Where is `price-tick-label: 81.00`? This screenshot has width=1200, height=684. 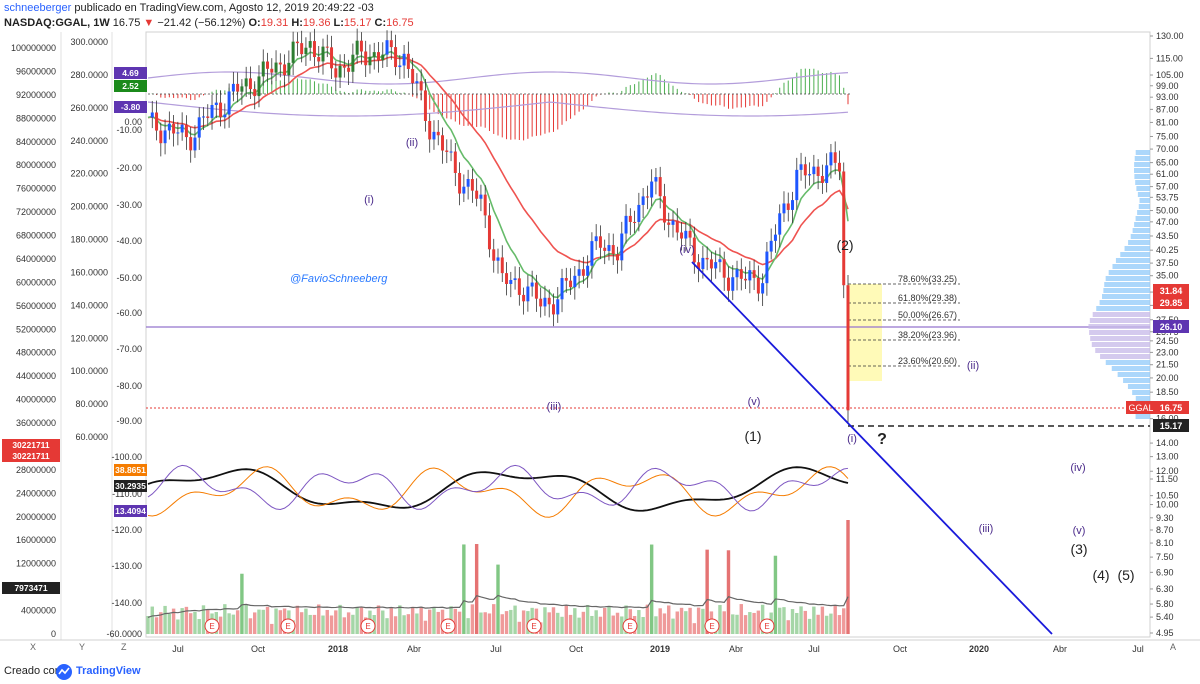
price-tick-label: 81.00 is located at coordinates (1167, 122).